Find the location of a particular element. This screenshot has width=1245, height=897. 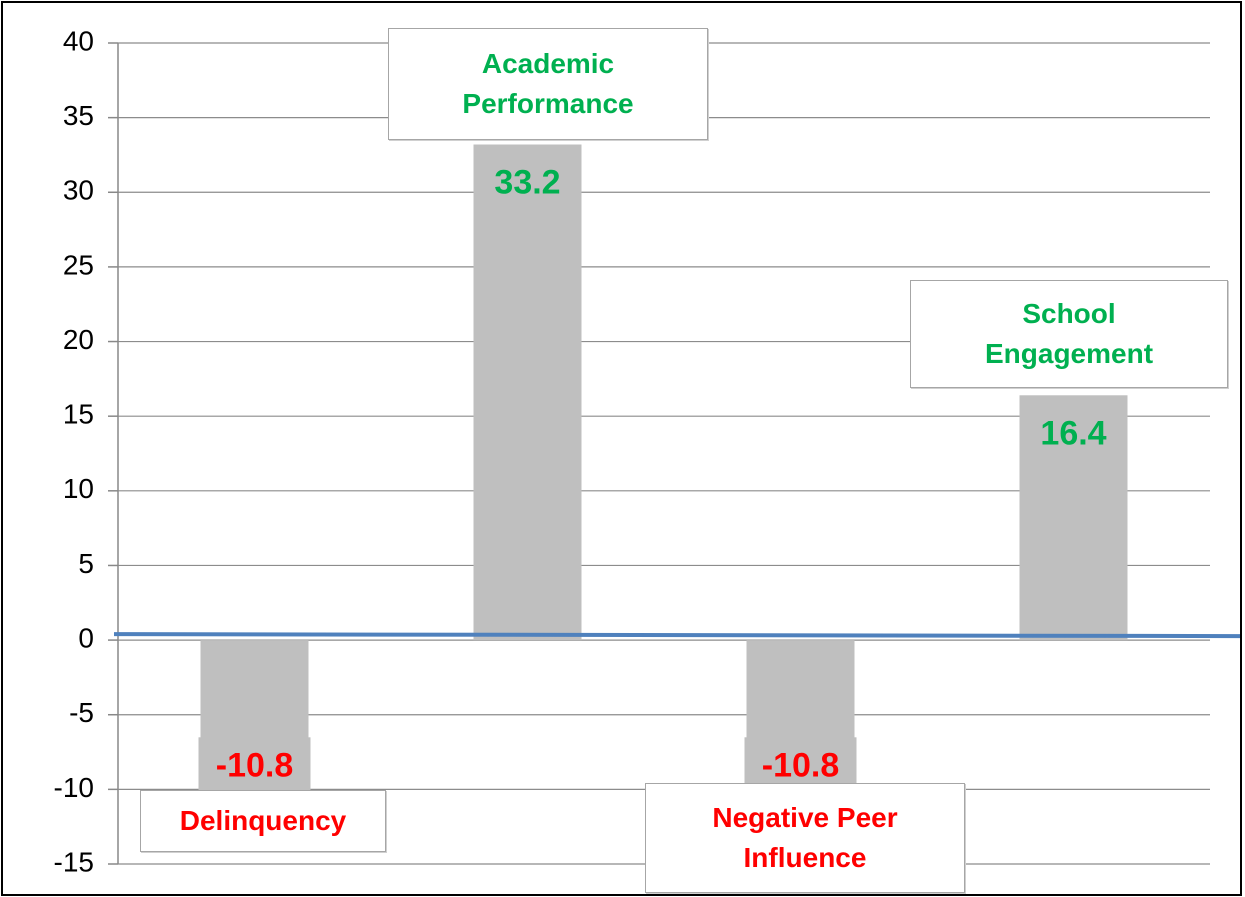

category-label-box: School Engagement is located at coordinates (1069, 334).